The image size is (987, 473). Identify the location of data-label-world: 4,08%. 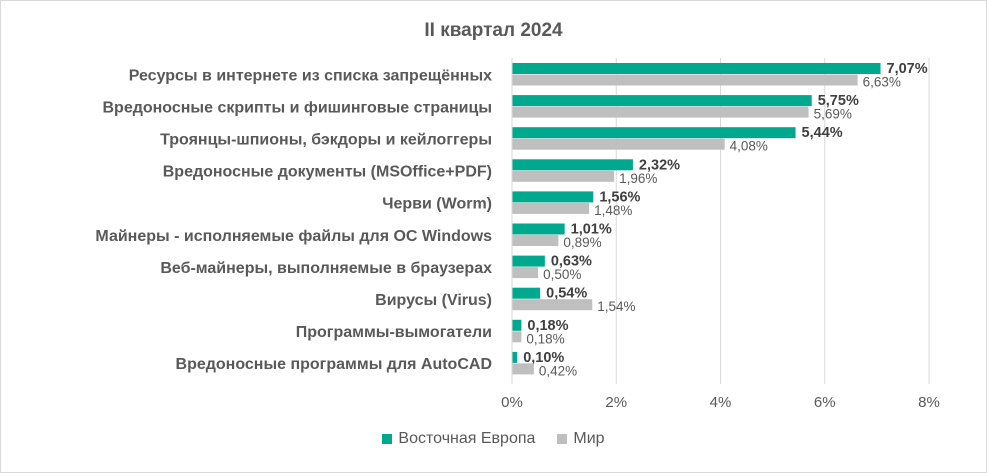
(749, 146).